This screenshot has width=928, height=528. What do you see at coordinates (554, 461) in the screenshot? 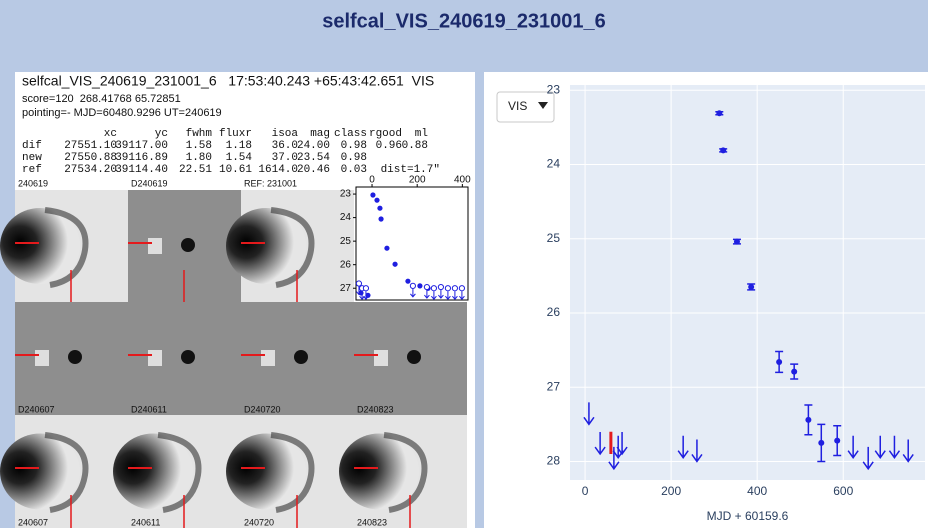
I see `y-tick-label: 28` at bounding box center [554, 461].